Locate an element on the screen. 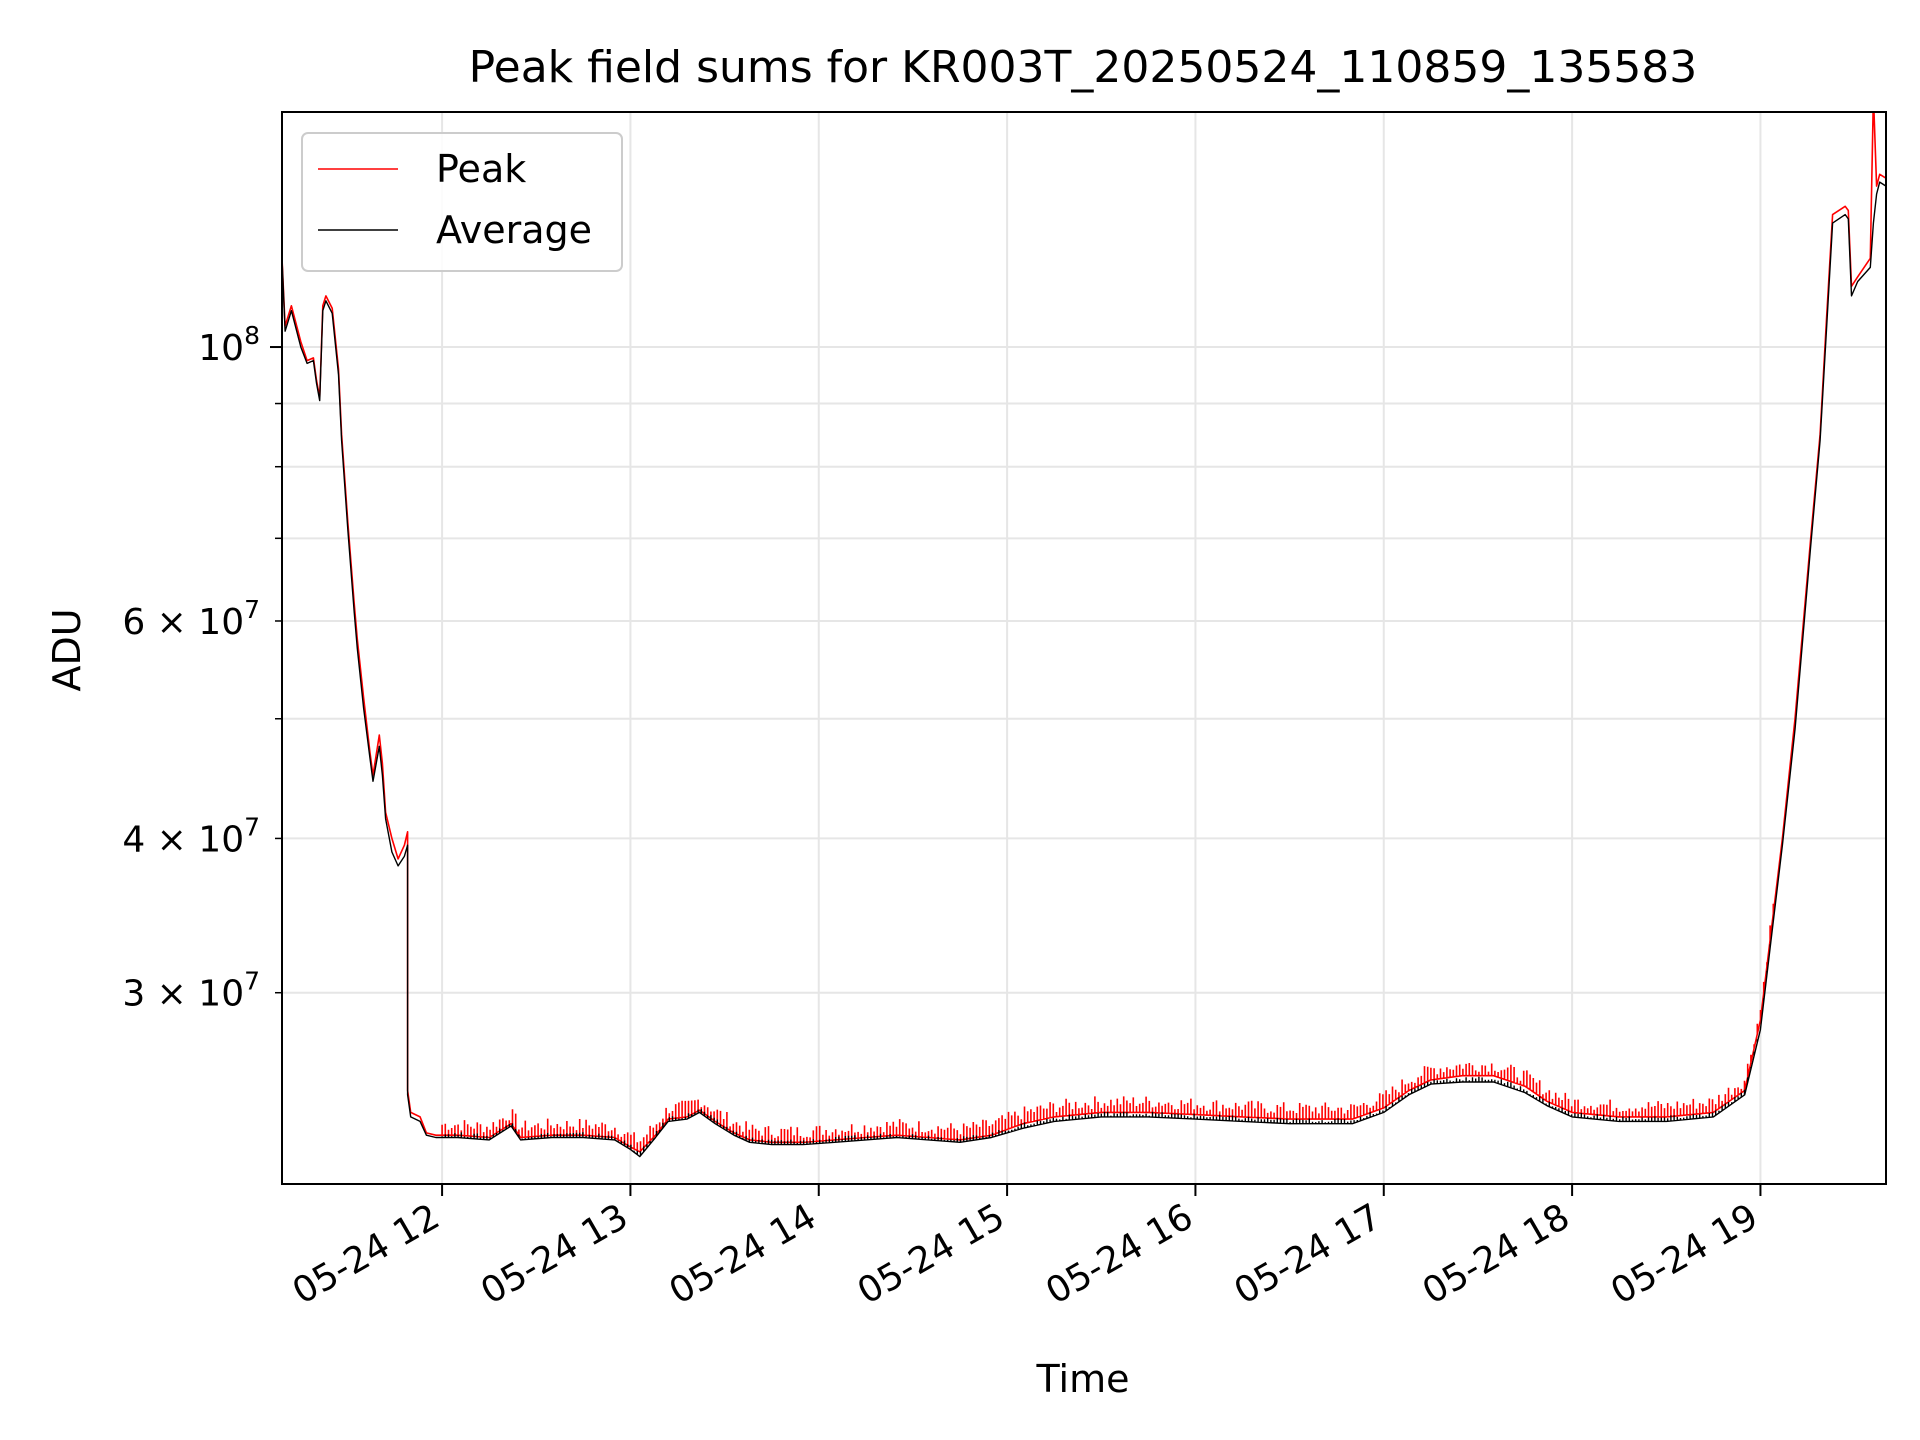 Image resolution: width=1920 pixels, height=1440 pixels. y-axis: 108 3 × 107 4 × 107 6 × 107 is located at coordinates (202, 668).